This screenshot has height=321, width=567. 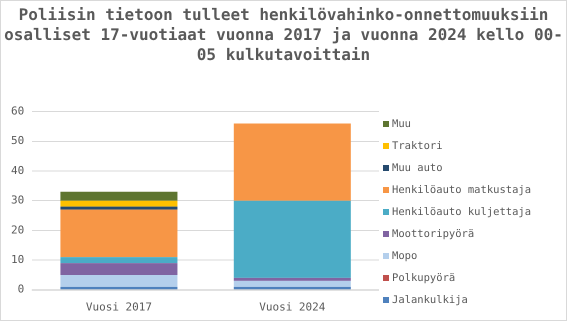 I want to click on y-tick-label: 10, so click(x=17, y=259).